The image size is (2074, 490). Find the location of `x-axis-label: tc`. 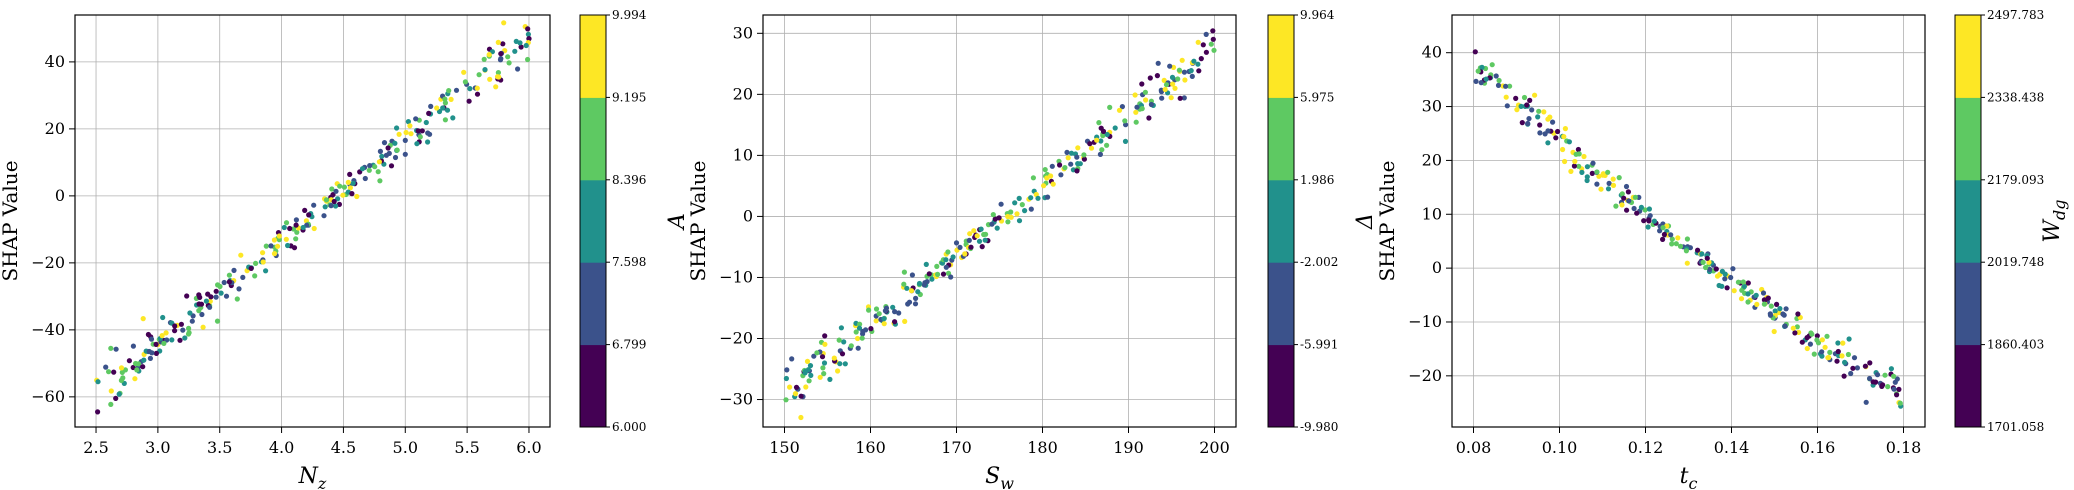

x-axis-label: tc is located at coordinates (1689, 477).